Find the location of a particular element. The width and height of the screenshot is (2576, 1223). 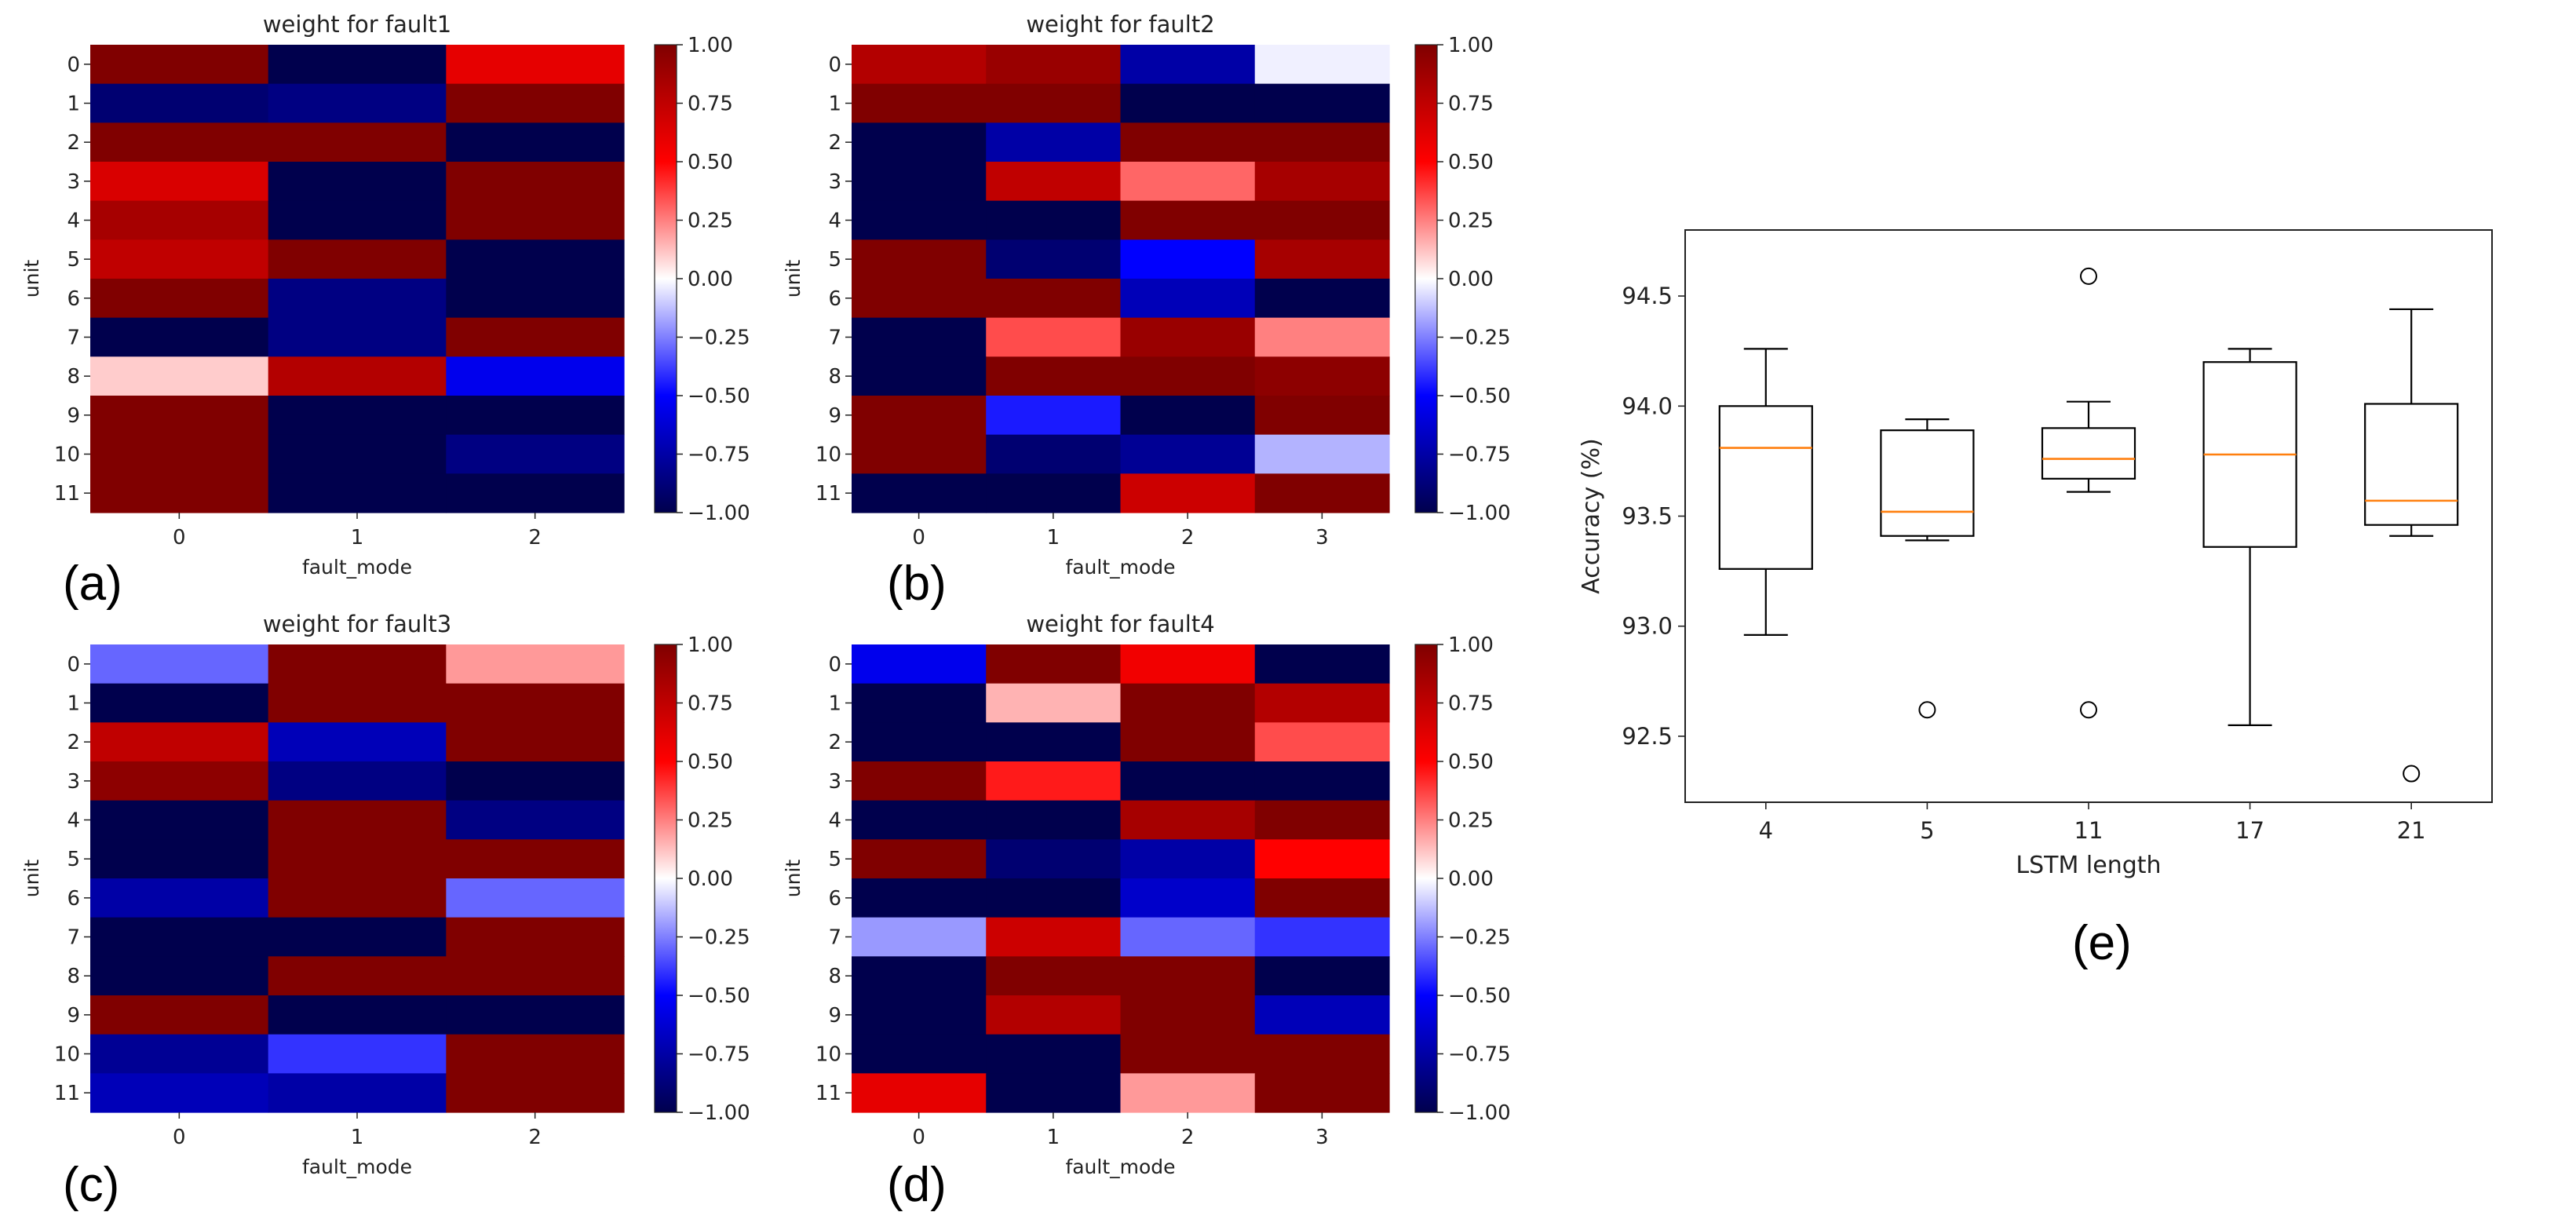

y-tick-label: 0 is located at coordinates (834, 665).